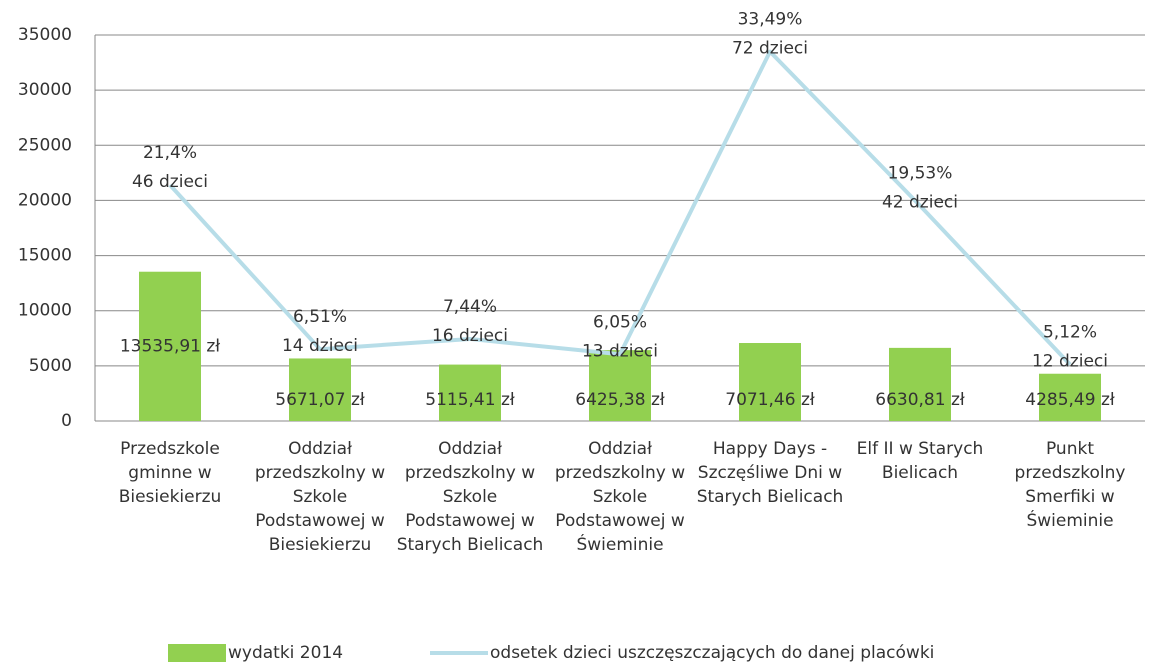 The width and height of the screenshot is (1159, 663). I want to click on bar-value-label: 13535,91 zł, so click(170, 346).